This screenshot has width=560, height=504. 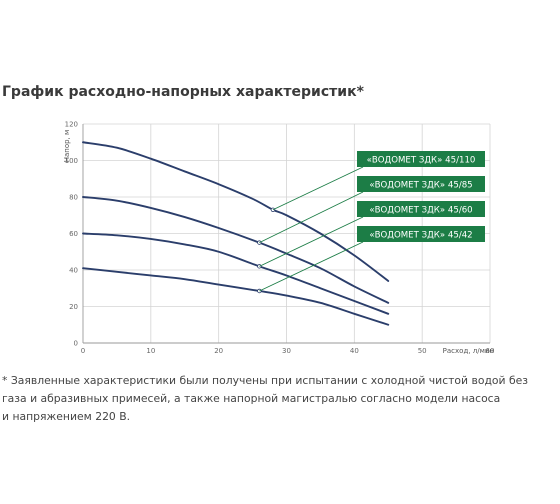 I want to click on x-tick-label: 50, so click(x=422, y=351).